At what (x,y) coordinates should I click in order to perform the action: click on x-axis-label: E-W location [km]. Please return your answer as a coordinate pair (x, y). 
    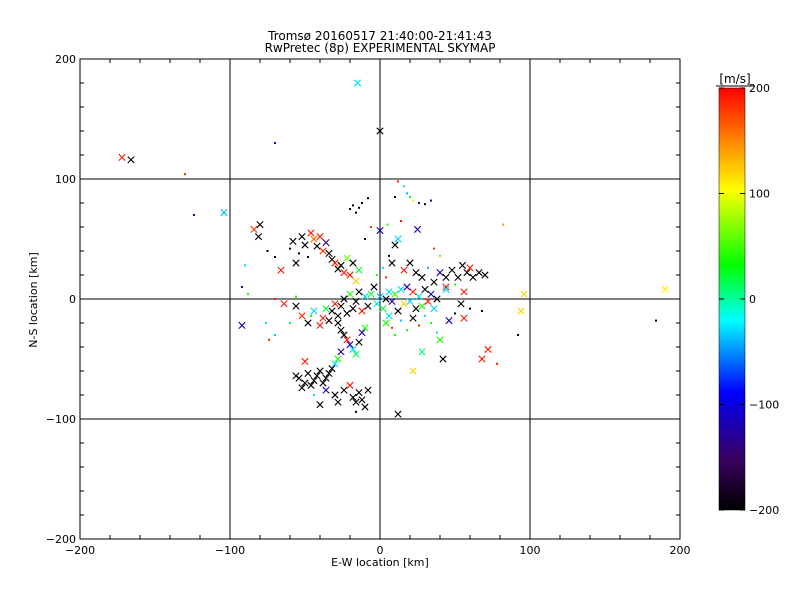
    Looking at the image, I should click on (380, 562).